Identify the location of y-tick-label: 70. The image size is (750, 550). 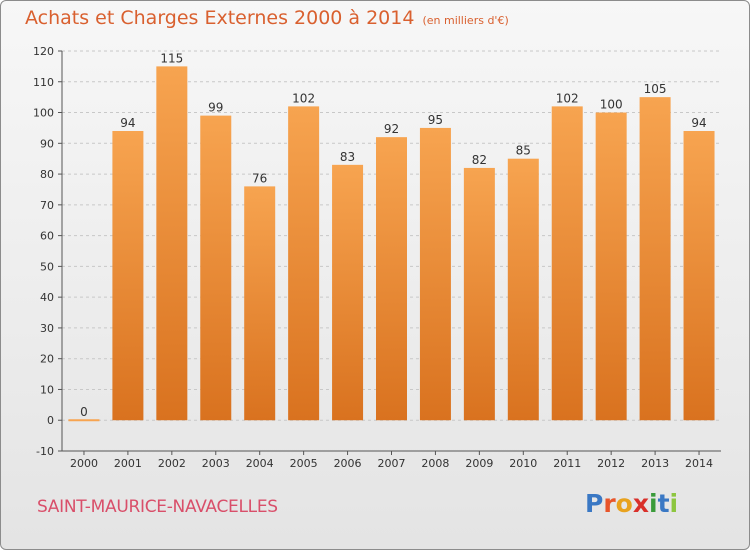
(47, 205).